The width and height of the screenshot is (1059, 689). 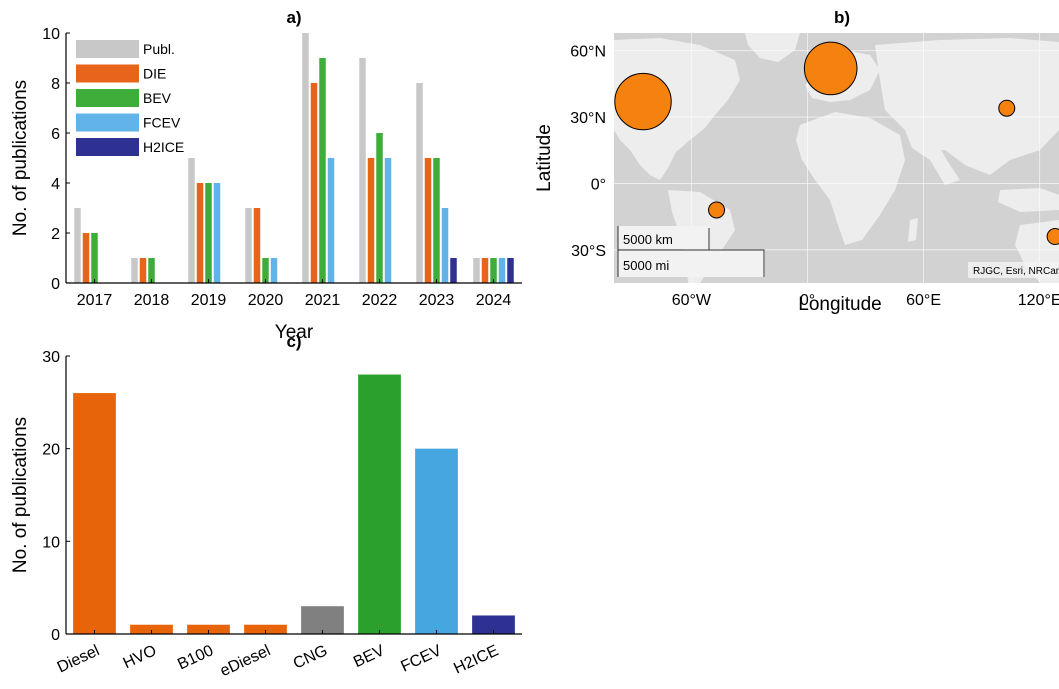 What do you see at coordinates (200, 233) in the screenshot?
I see `bar-die-2019` at bounding box center [200, 233].